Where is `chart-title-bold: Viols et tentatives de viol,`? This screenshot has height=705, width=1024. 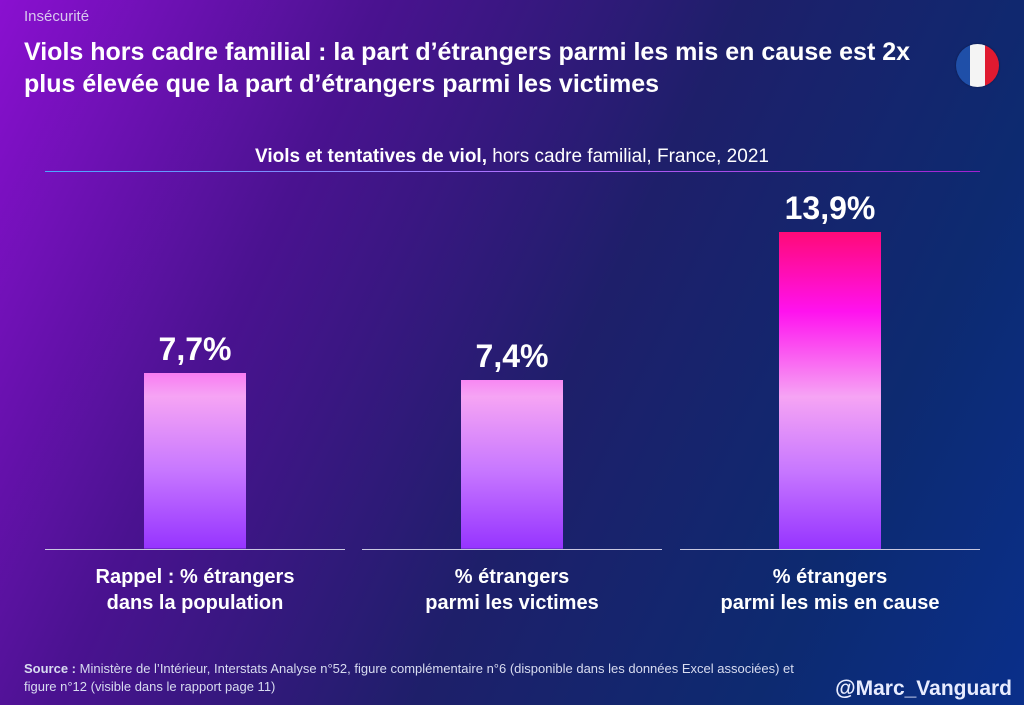 chart-title-bold: Viols et tentatives de viol, is located at coordinates (371, 156).